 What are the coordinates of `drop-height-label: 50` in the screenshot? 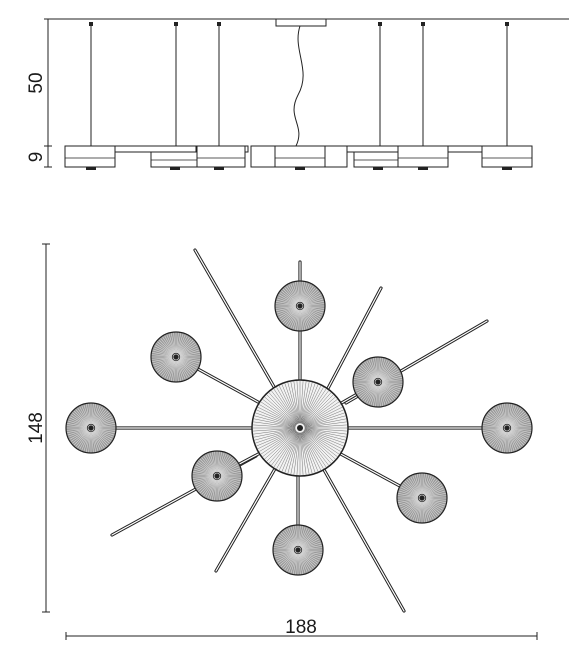 It's located at (36, 82).